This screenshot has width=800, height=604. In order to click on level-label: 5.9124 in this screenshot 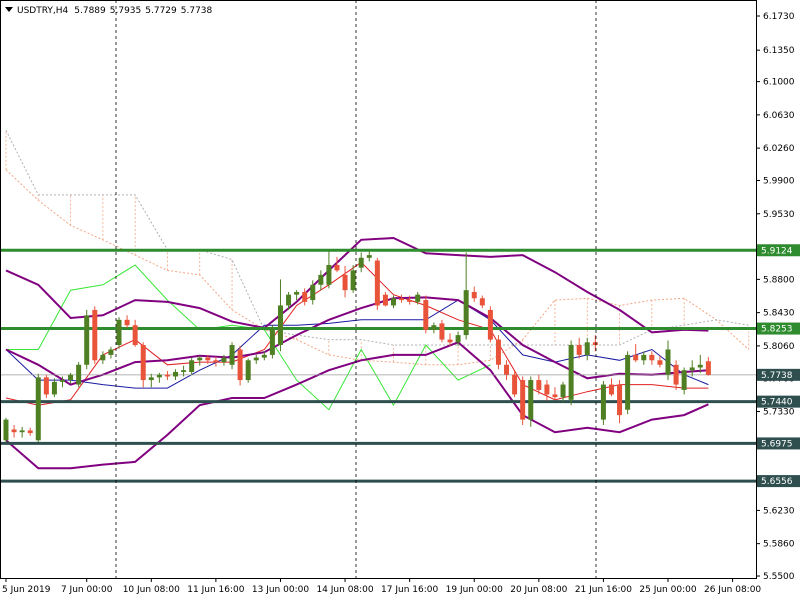, I will do `click(777, 251)`.